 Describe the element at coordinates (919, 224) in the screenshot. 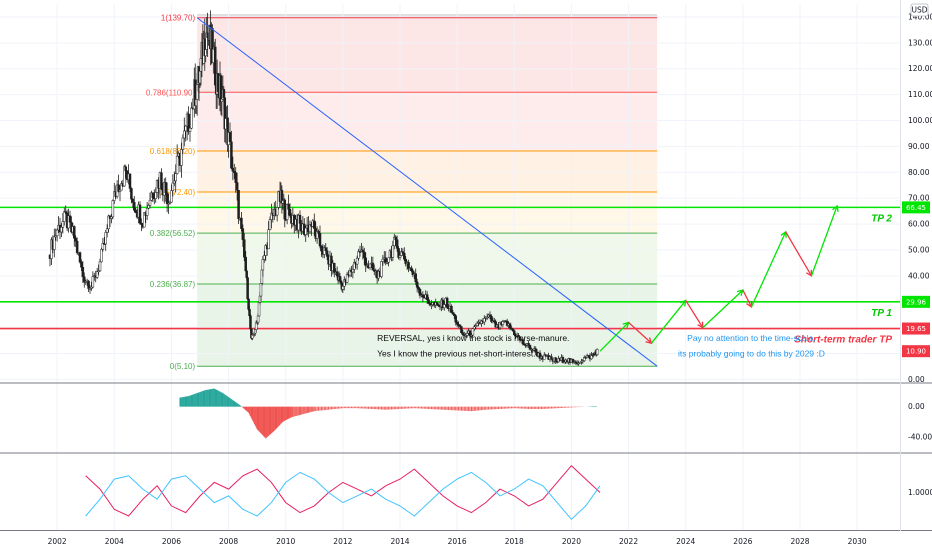

I see `y-tick-label: 60.00` at that location.